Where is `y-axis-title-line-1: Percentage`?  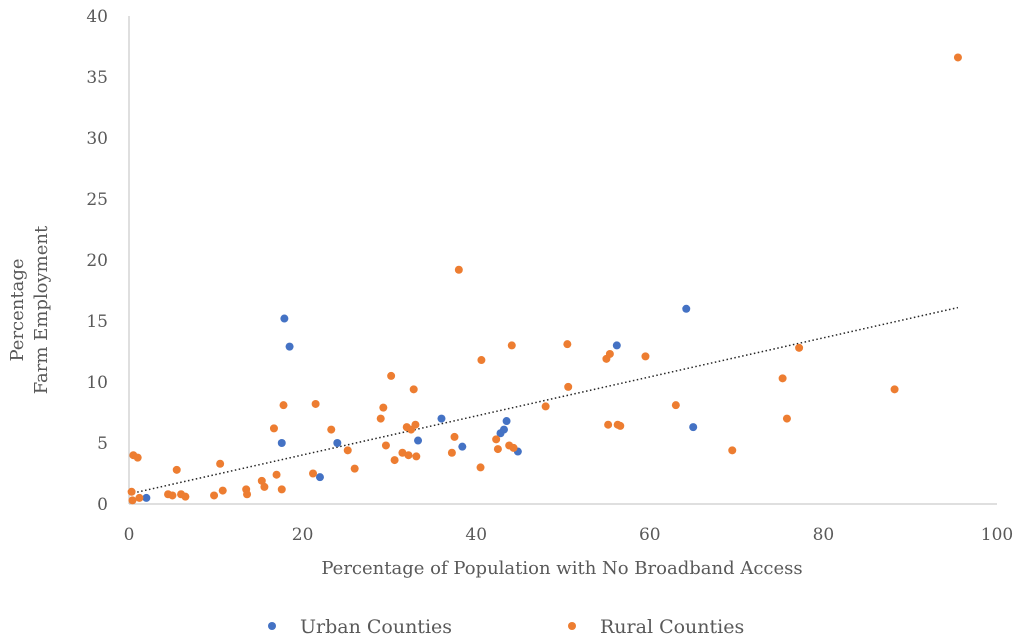 y-axis-title-line-1: Percentage is located at coordinates (17, 309).